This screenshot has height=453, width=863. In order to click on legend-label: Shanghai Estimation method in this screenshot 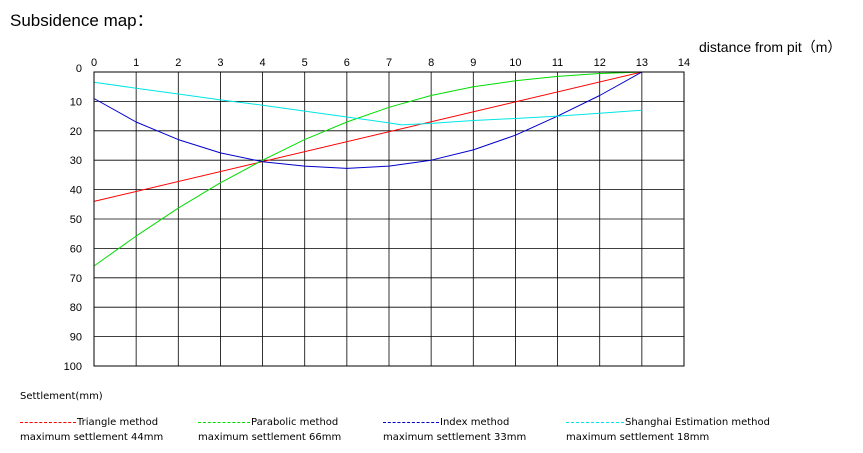, I will do `click(697, 422)`.